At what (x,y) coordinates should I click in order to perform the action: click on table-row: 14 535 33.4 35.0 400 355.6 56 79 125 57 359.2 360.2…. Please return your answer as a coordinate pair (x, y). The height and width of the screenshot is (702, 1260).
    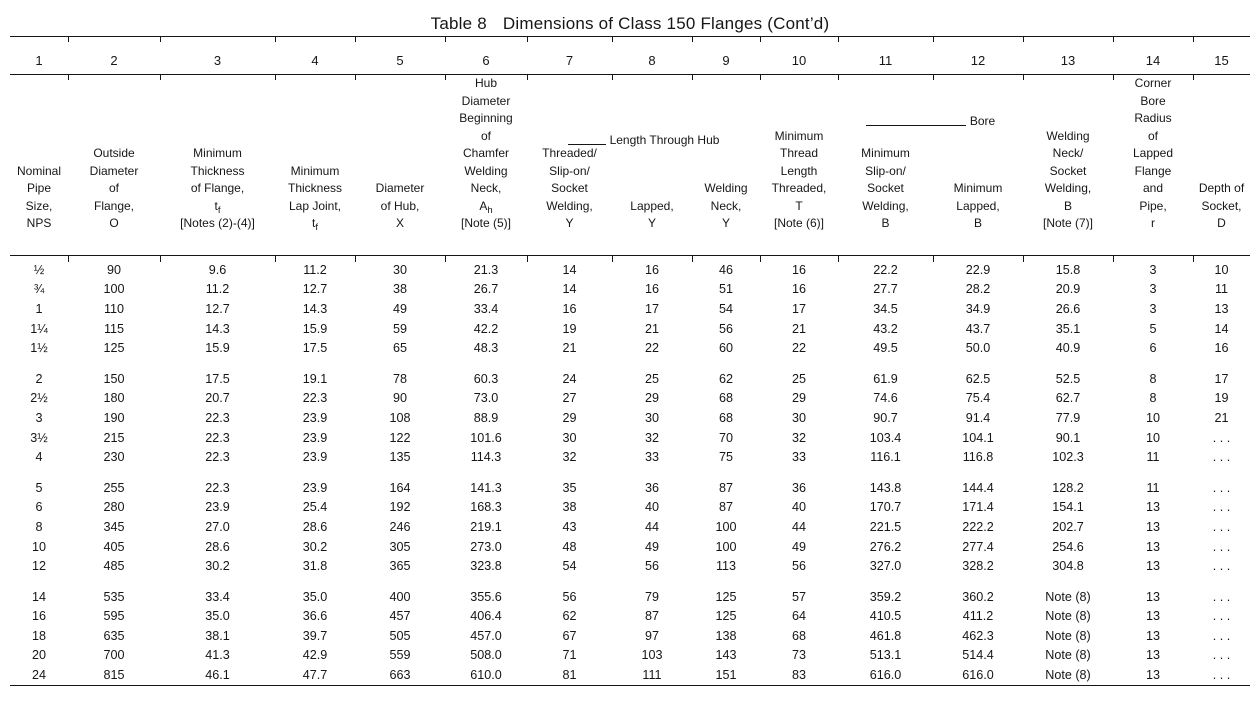
    Looking at the image, I should click on (630, 597).